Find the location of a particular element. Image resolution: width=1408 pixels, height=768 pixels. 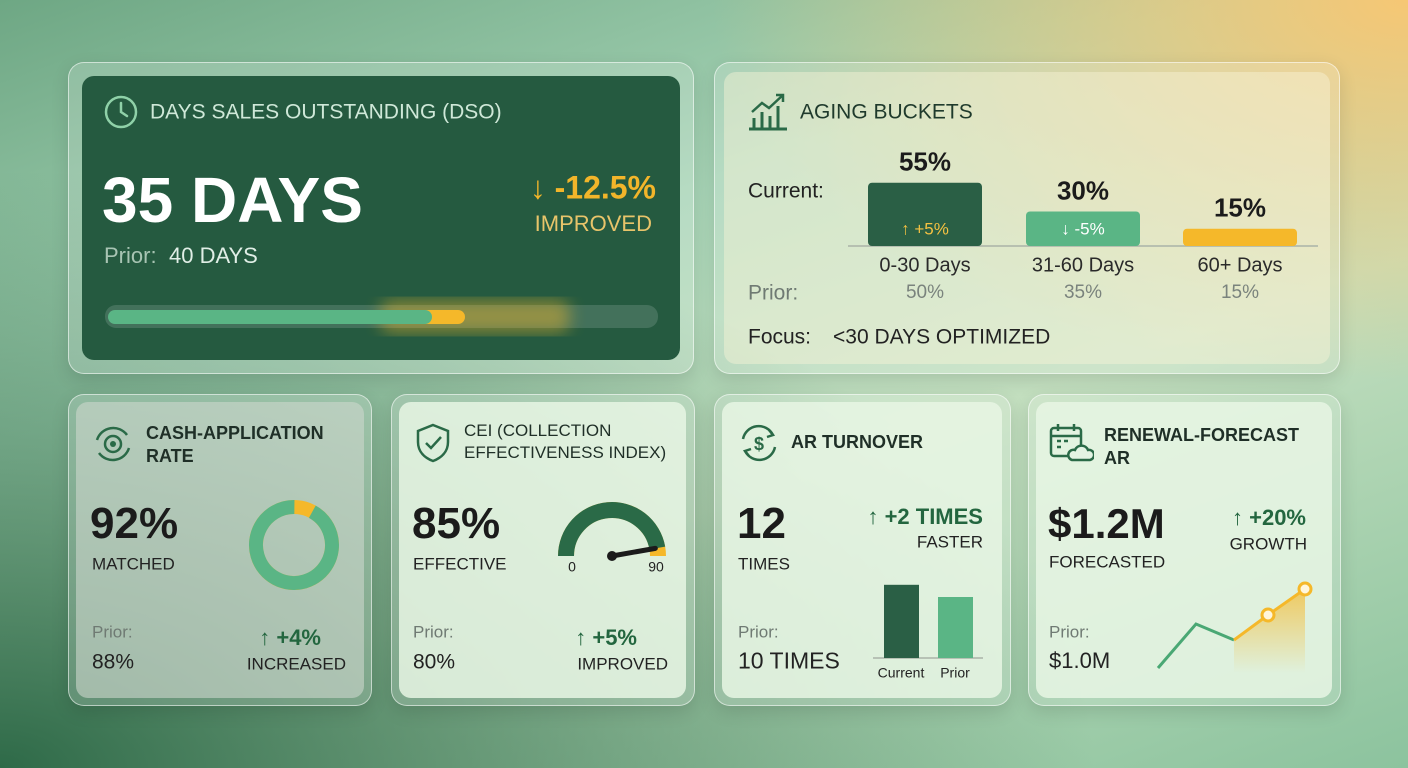

dso-value: 35 DAYS is located at coordinates (232, 199).